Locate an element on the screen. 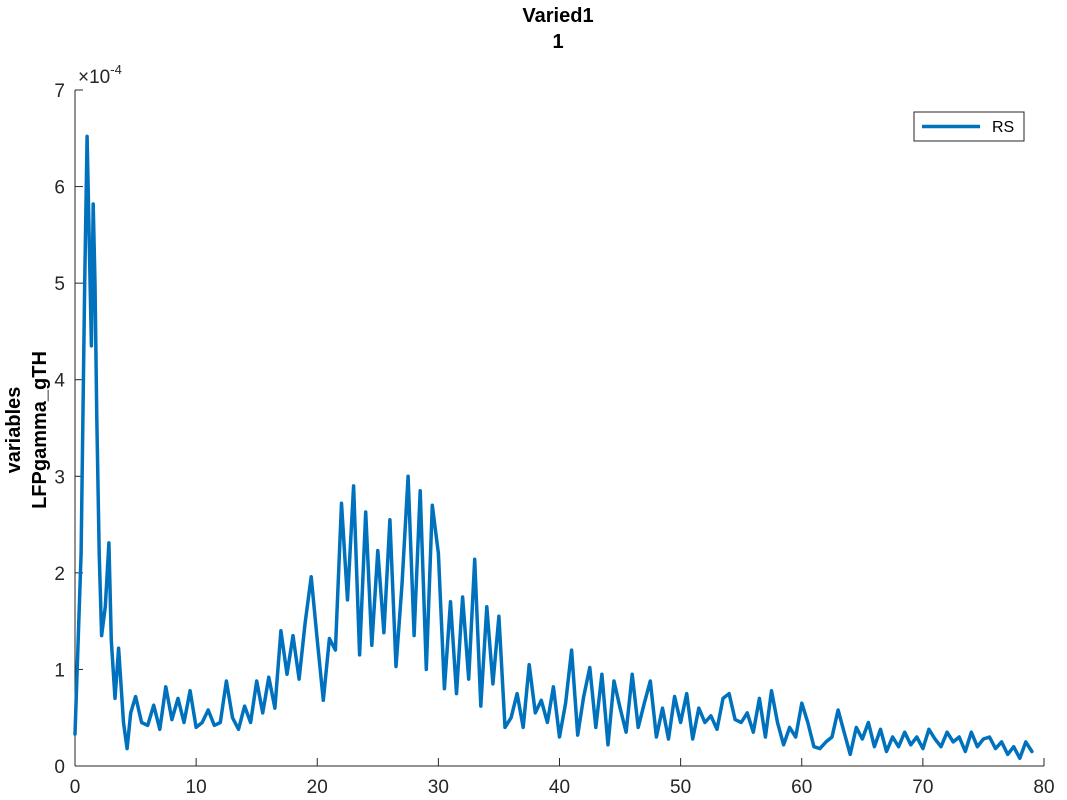 The width and height of the screenshot is (1067, 800). x-tick-label: 20 is located at coordinates (317, 787).